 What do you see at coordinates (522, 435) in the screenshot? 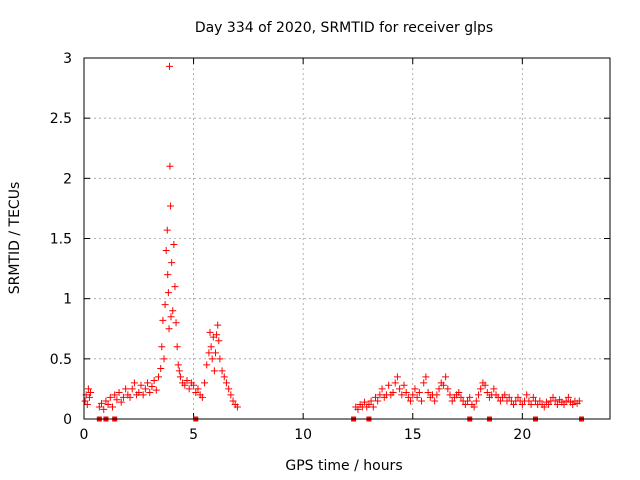
I see `x-tick-label: 20` at bounding box center [522, 435].